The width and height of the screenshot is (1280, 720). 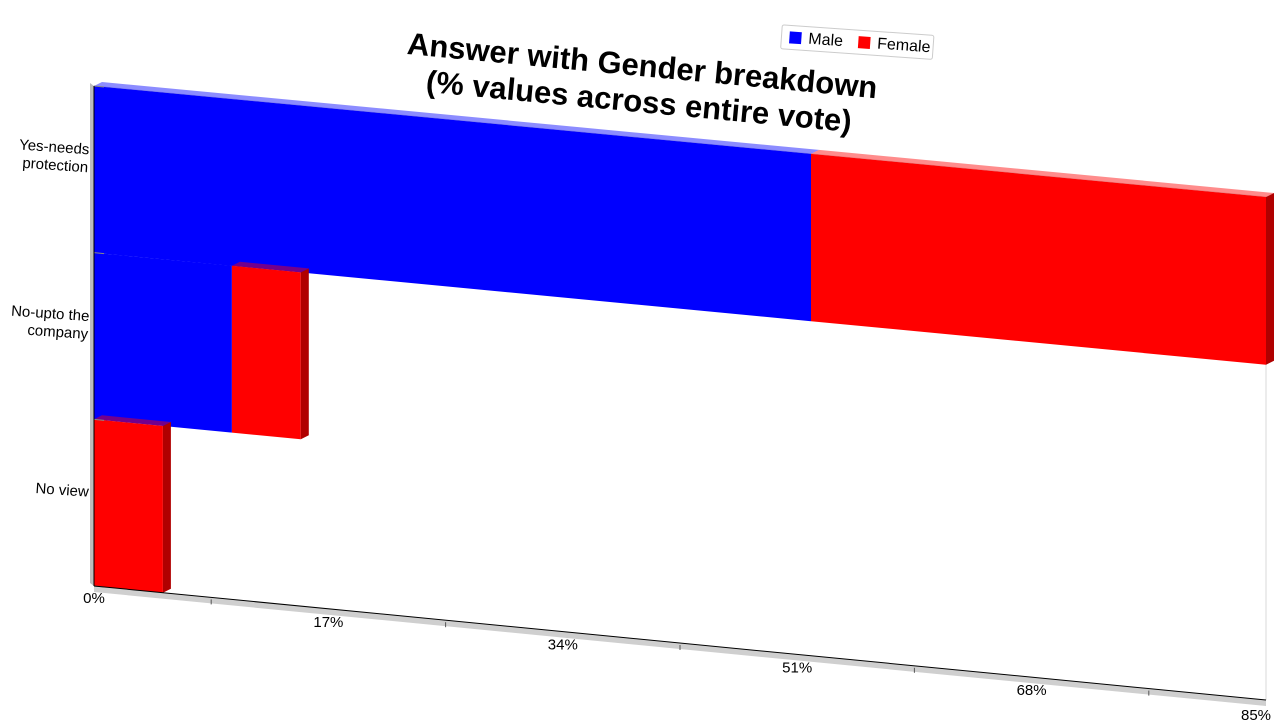 I want to click on bar-no-view-female, so click(x=128, y=506).